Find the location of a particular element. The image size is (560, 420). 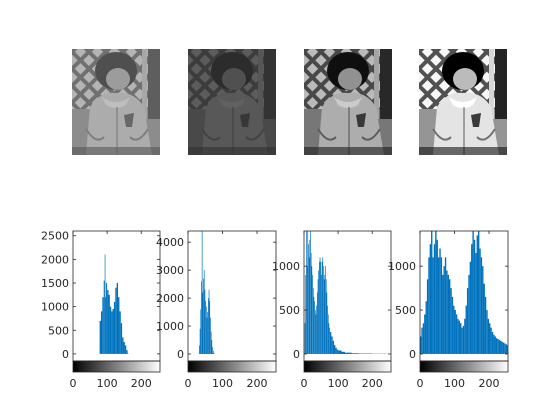

photo-3-stretched is located at coordinates (348, 102).